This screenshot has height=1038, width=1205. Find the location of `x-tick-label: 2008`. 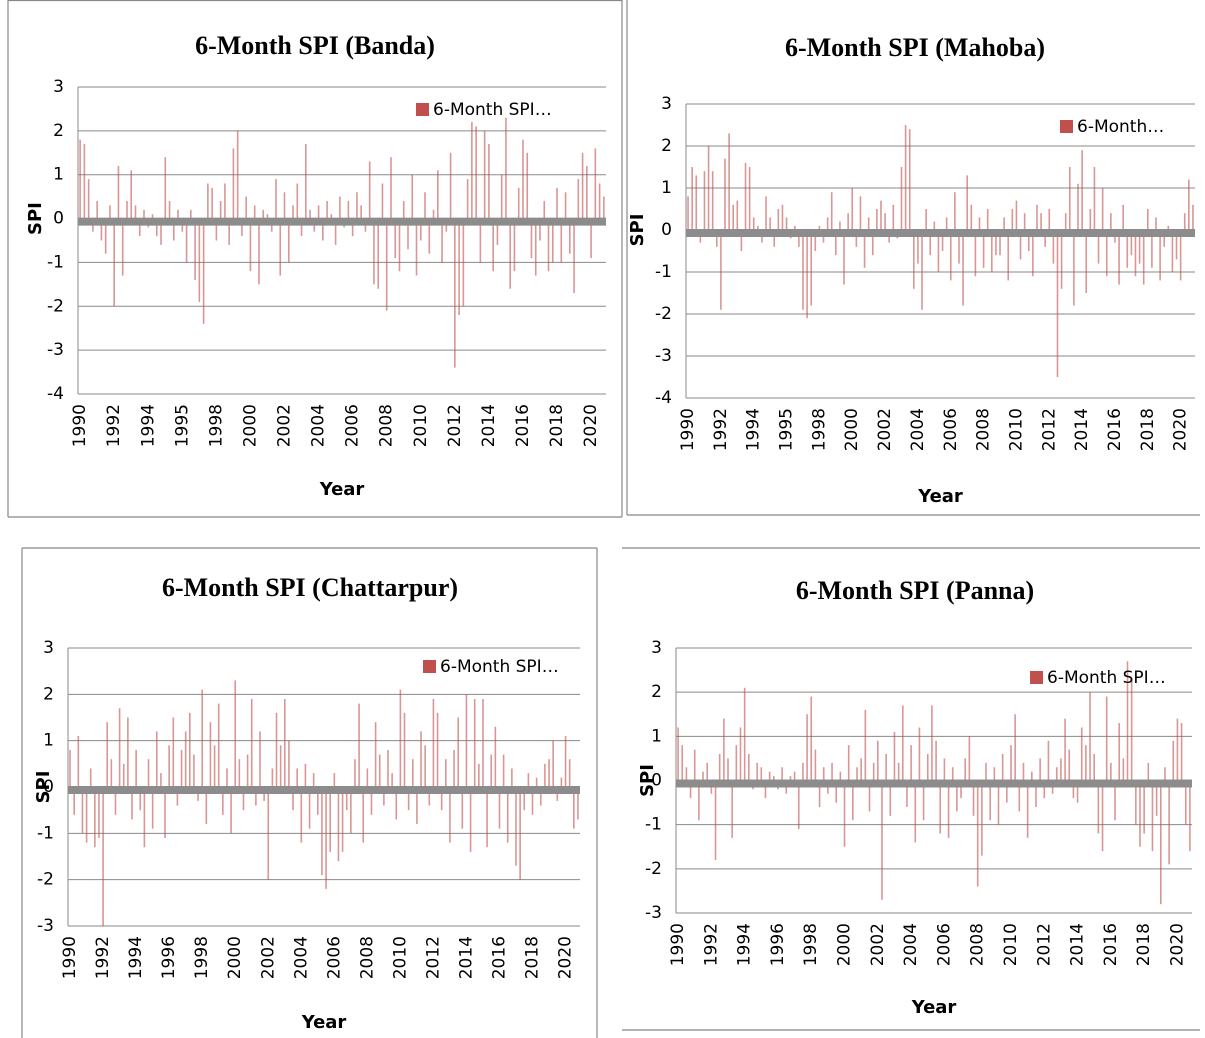

x-tick-label: 2008 is located at coordinates (387, 425).